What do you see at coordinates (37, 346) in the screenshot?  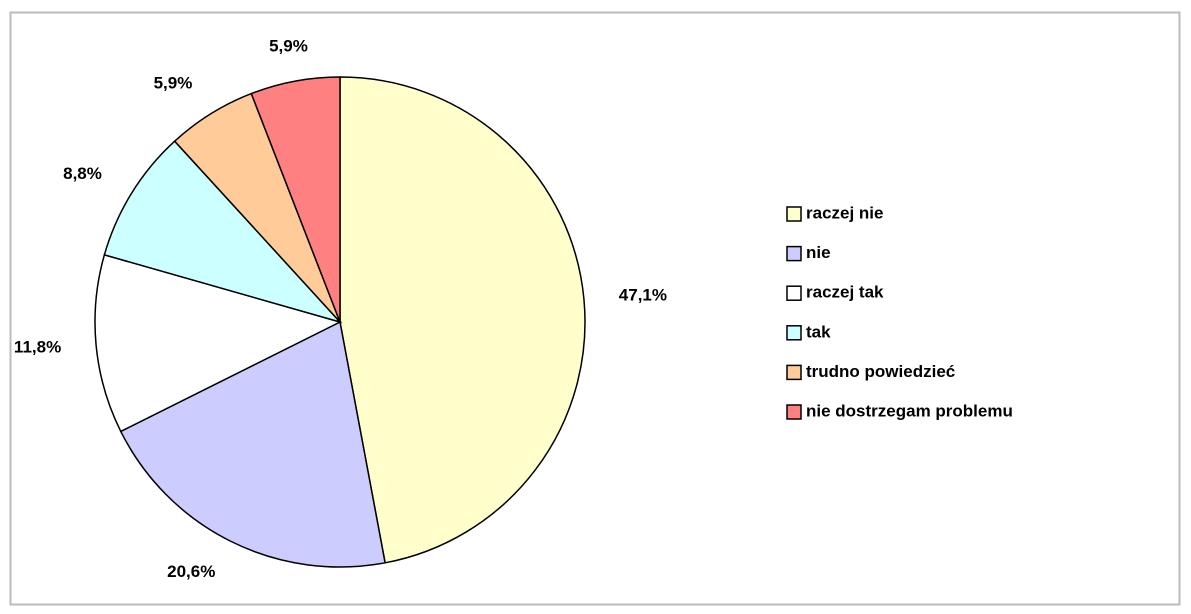 I see `data-label: 11,8%` at bounding box center [37, 346].